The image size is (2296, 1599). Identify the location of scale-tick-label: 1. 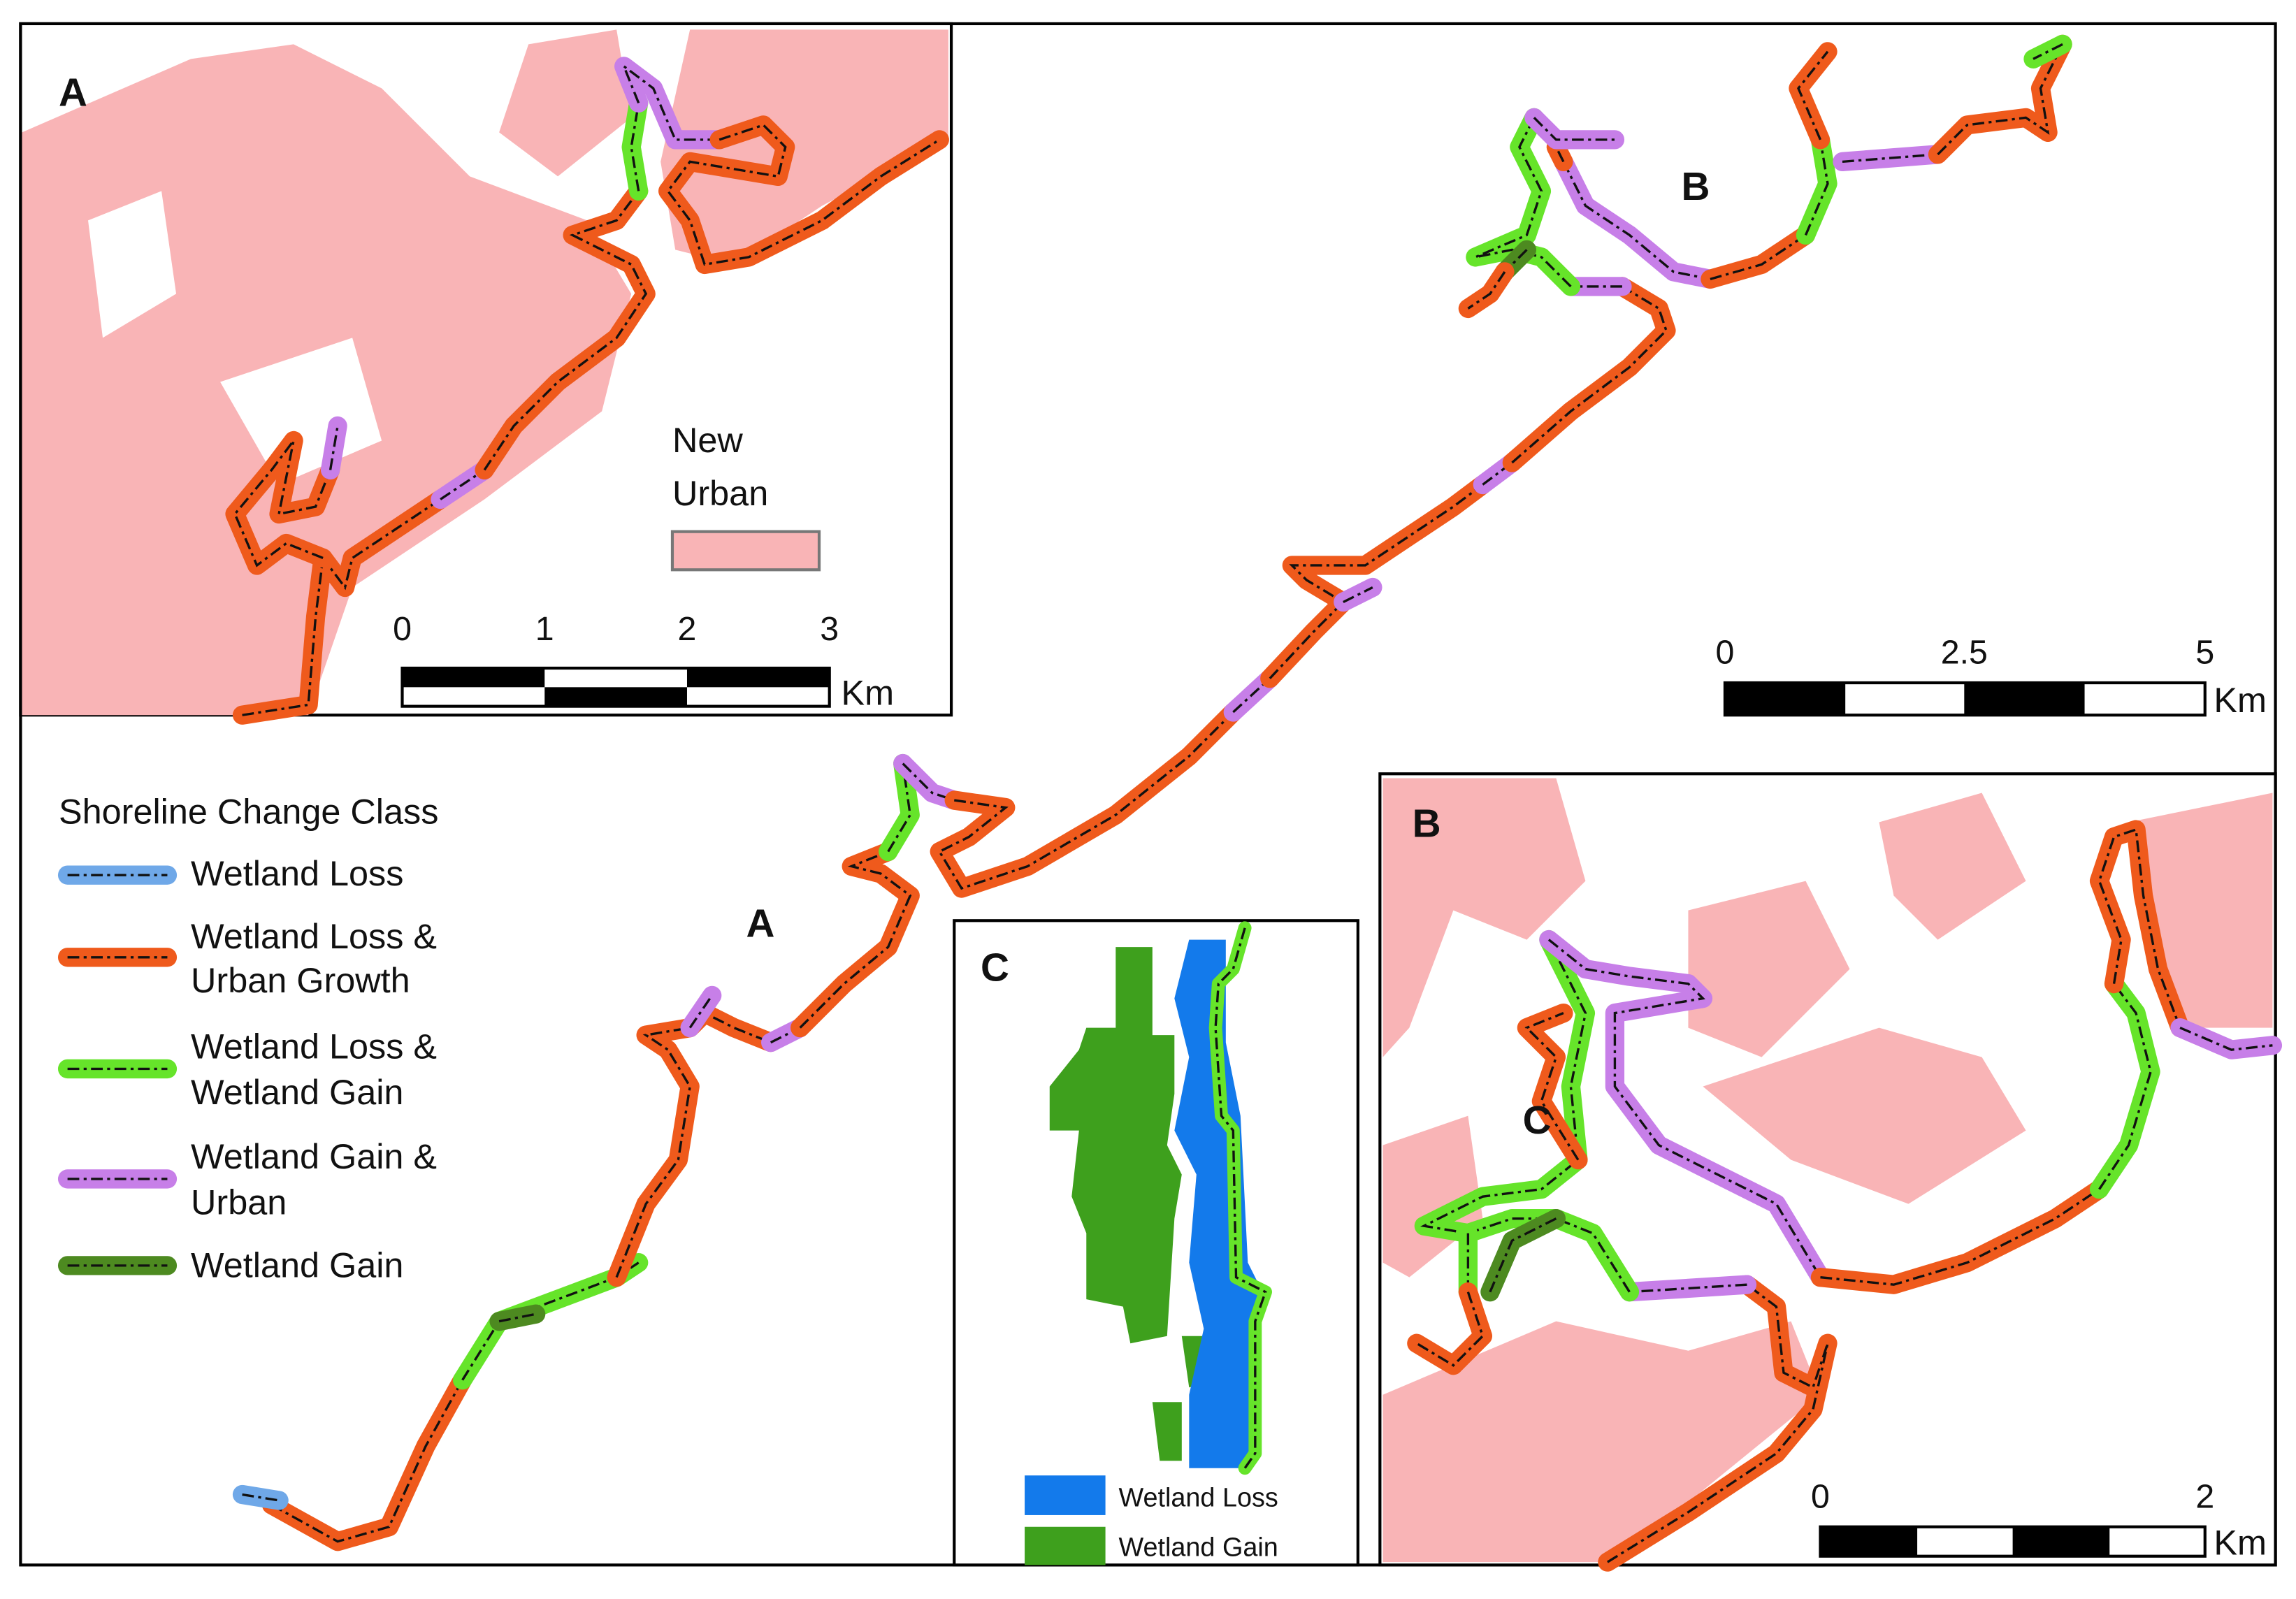
(544, 629).